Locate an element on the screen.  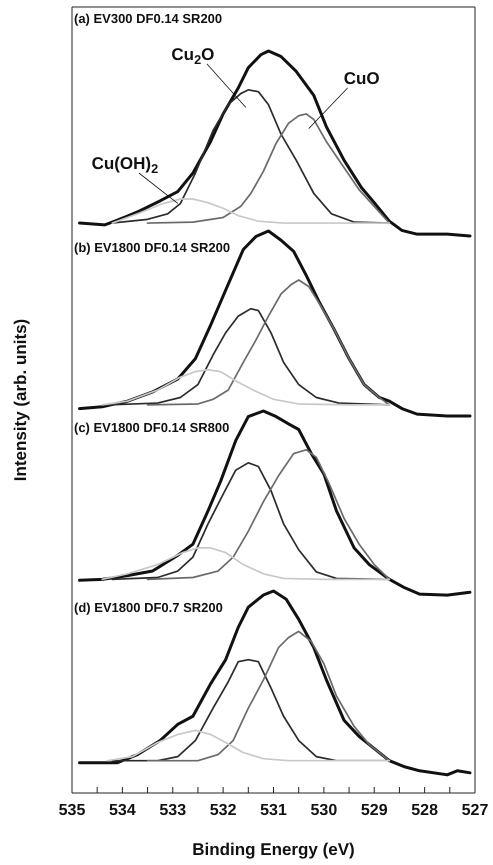
text: CuO is located at coordinates (362, 78).